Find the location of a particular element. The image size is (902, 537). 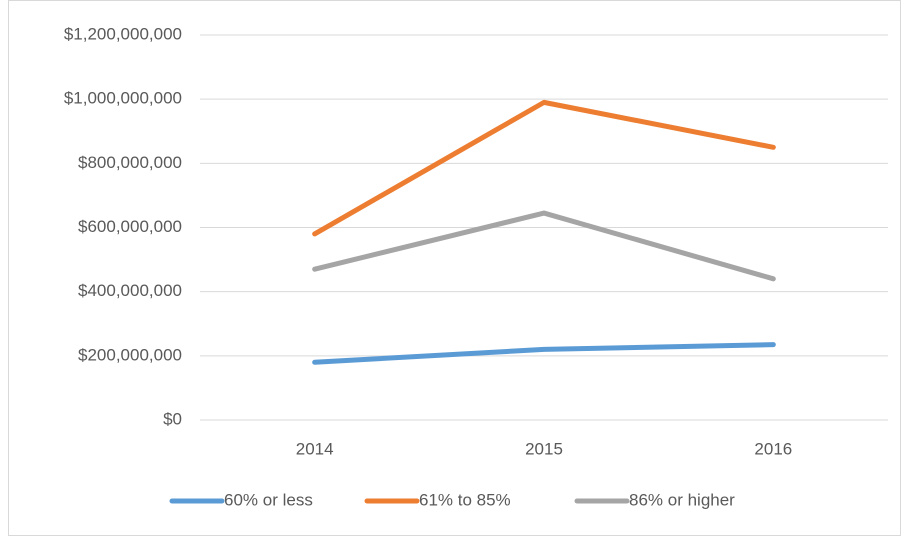

x-tick-label: 2016 is located at coordinates (773, 448).